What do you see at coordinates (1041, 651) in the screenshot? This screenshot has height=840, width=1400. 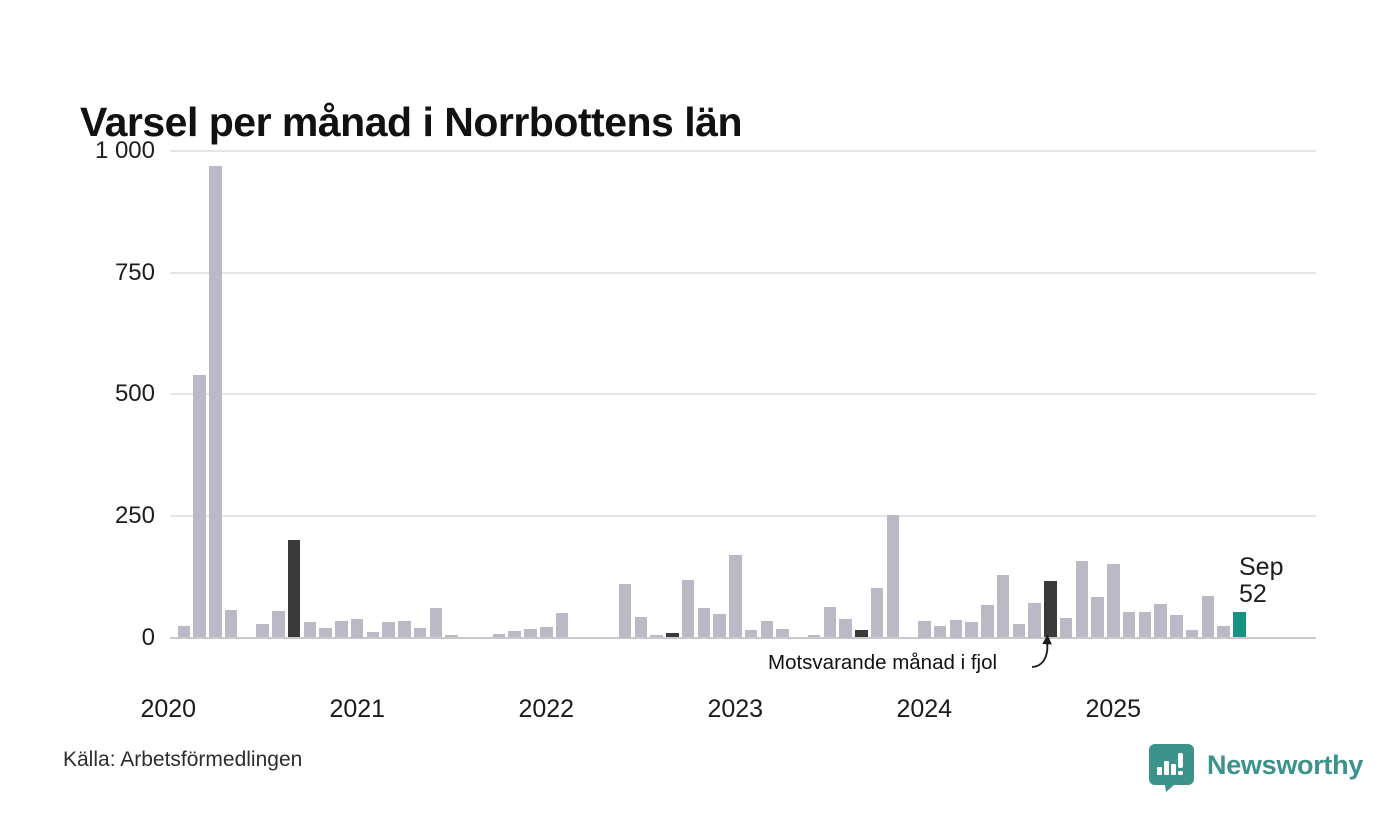 I see `annotation-arrow-icon` at bounding box center [1041, 651].